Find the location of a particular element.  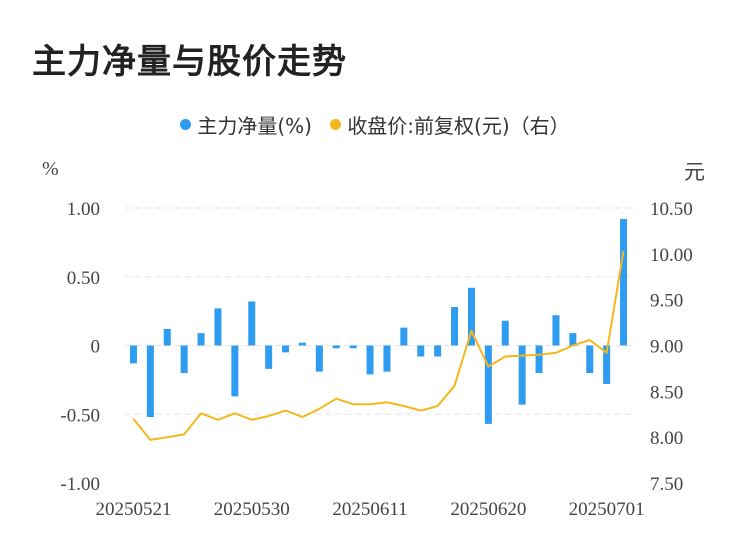

x-axis-tick: 20250701 is located at coordinates (607, 509).